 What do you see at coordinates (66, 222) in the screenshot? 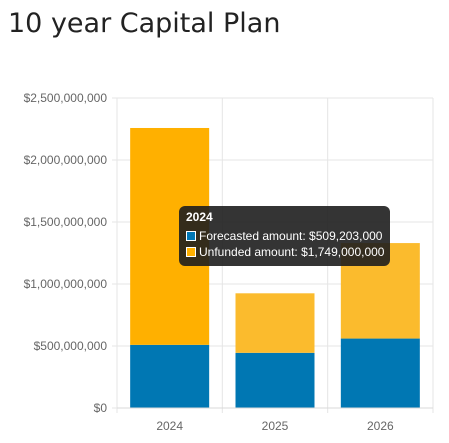
I see `y-tick-label: $1,500,000,000` at bounding box center [66, 222].